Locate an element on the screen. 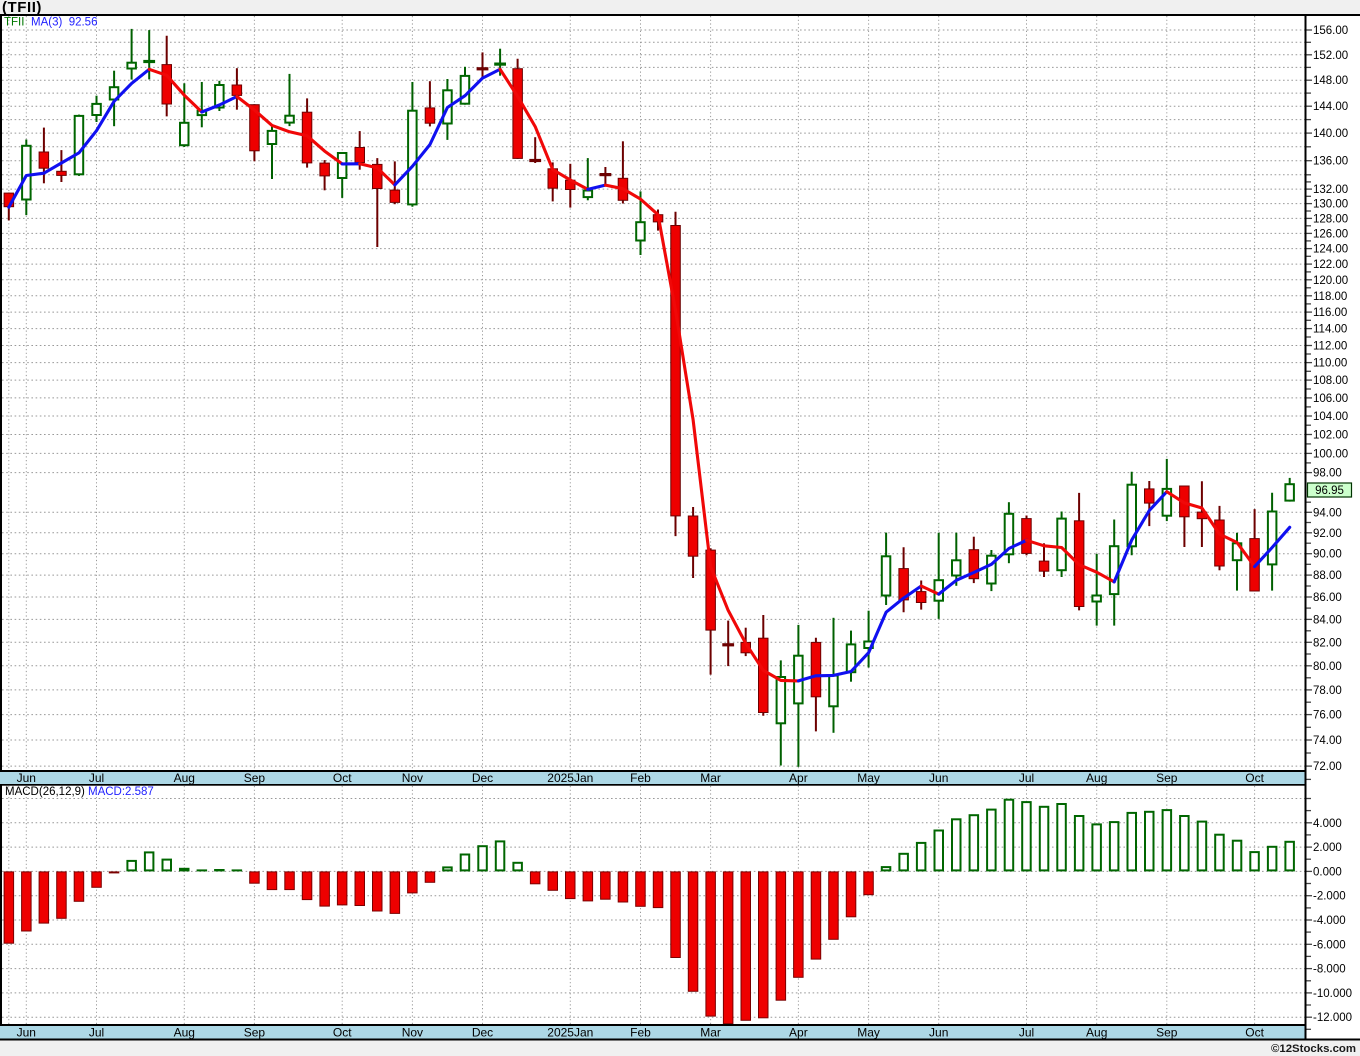  svg-text: 74.00 is located at coordinates (1327, 741).